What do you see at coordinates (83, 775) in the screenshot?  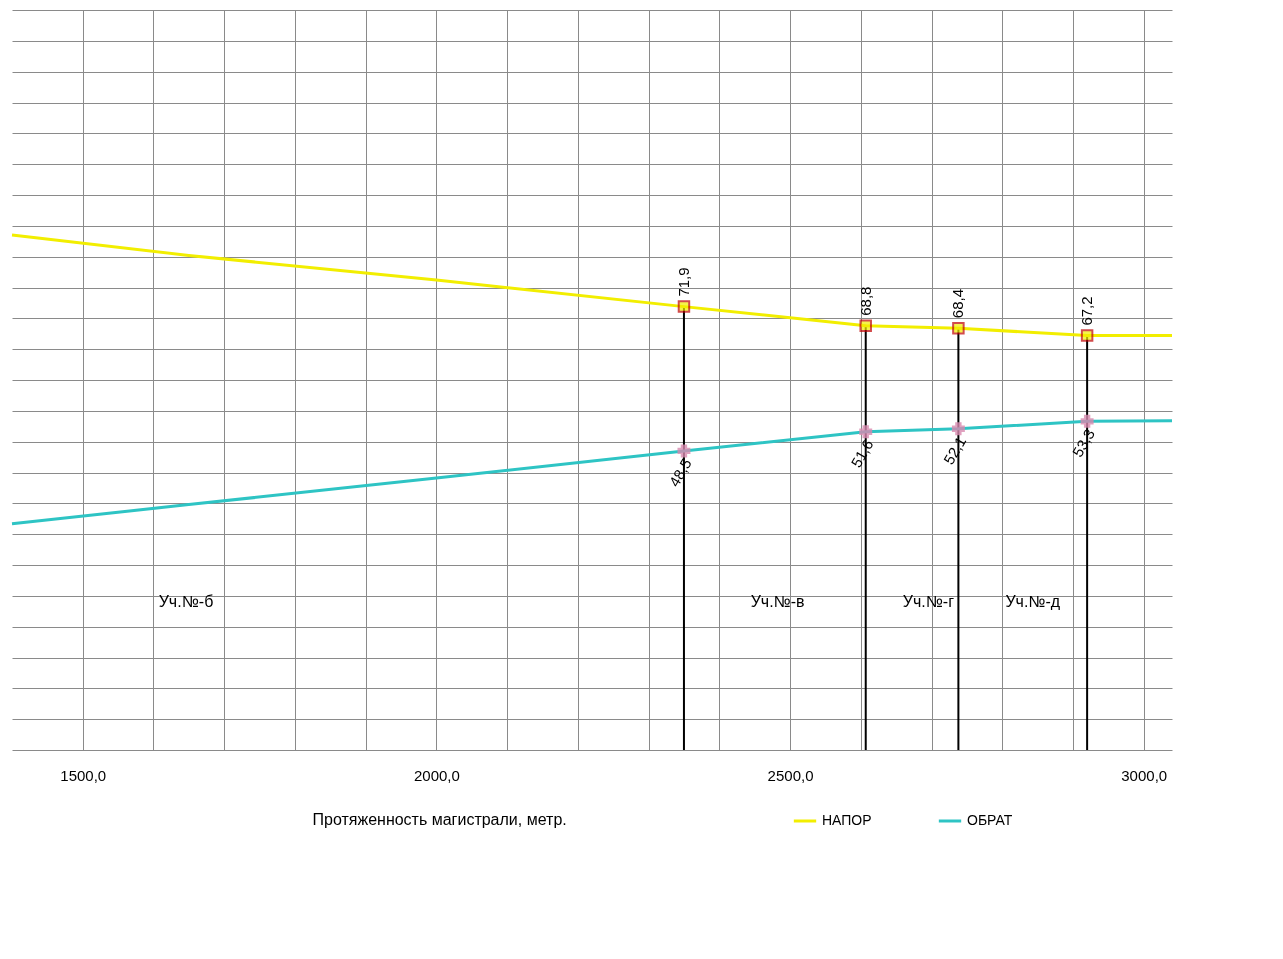 I see `x-tick-label: 1500,0` at bounding box center [83, 775].